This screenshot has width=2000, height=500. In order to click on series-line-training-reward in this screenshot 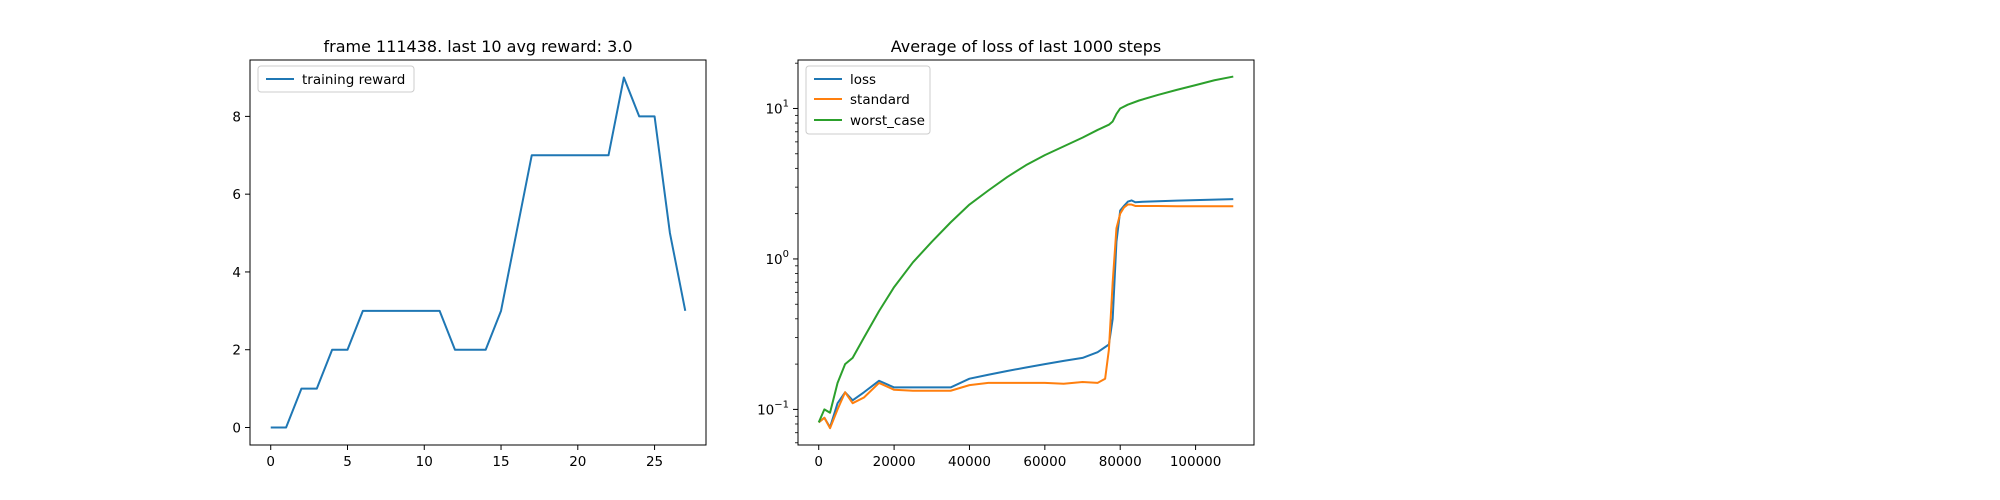, I will do `click(478, 252)`.